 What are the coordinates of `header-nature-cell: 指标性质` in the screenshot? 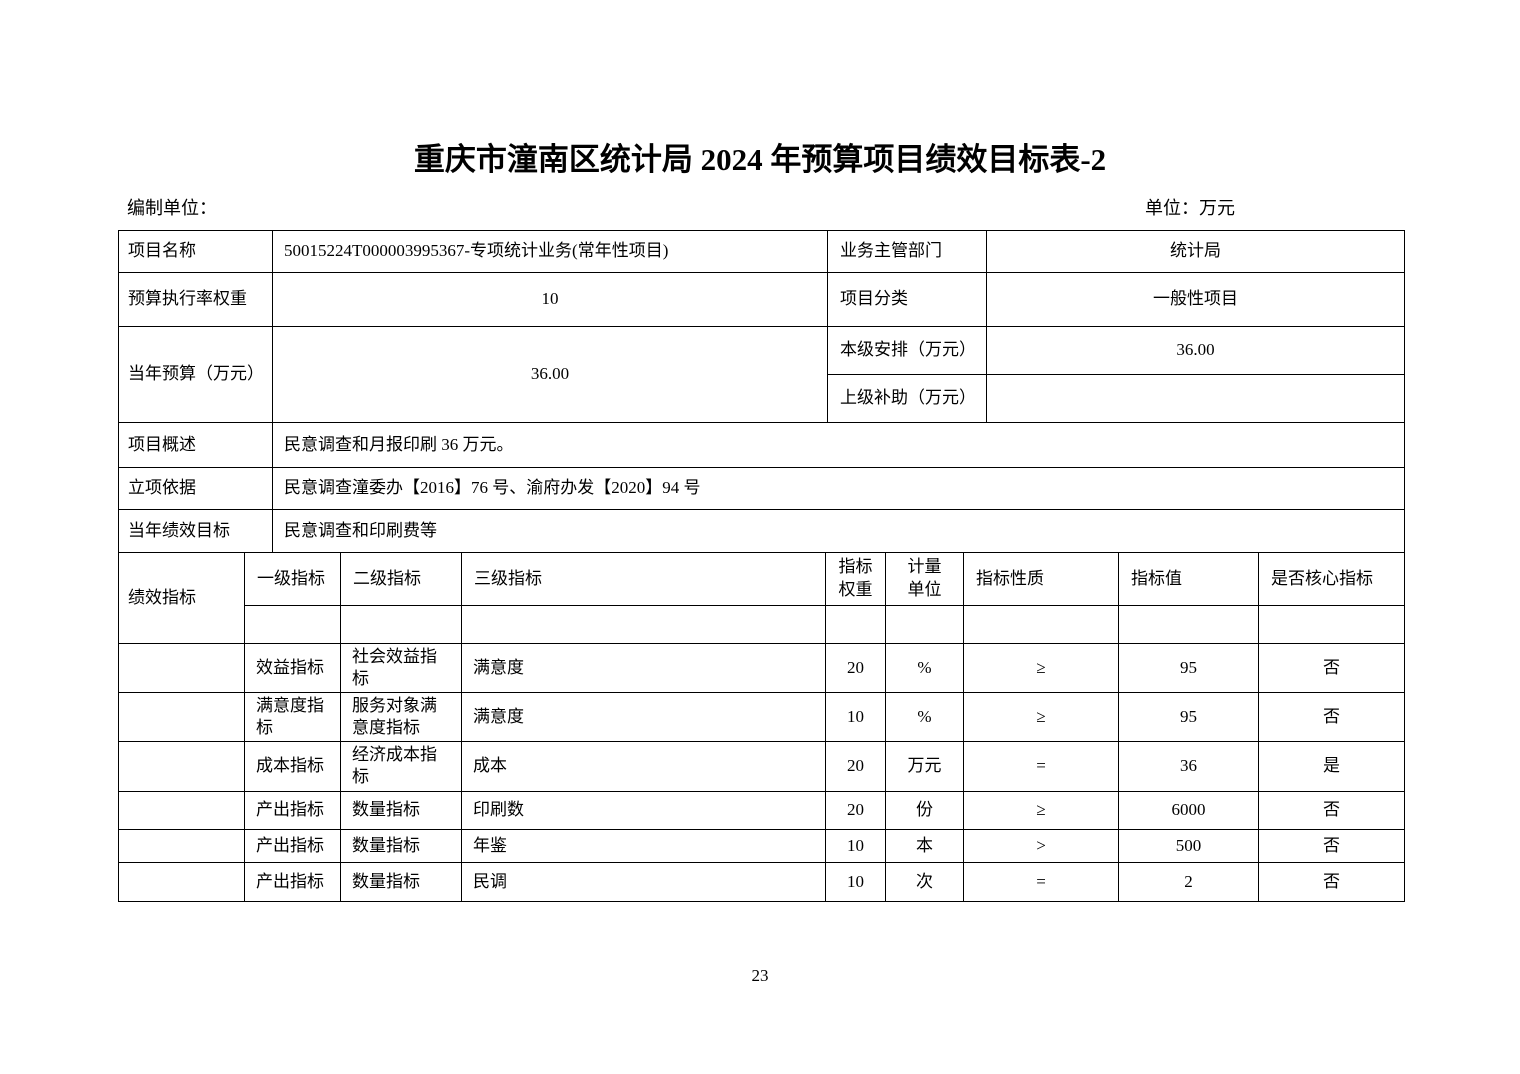 It's located at (1041, 579).